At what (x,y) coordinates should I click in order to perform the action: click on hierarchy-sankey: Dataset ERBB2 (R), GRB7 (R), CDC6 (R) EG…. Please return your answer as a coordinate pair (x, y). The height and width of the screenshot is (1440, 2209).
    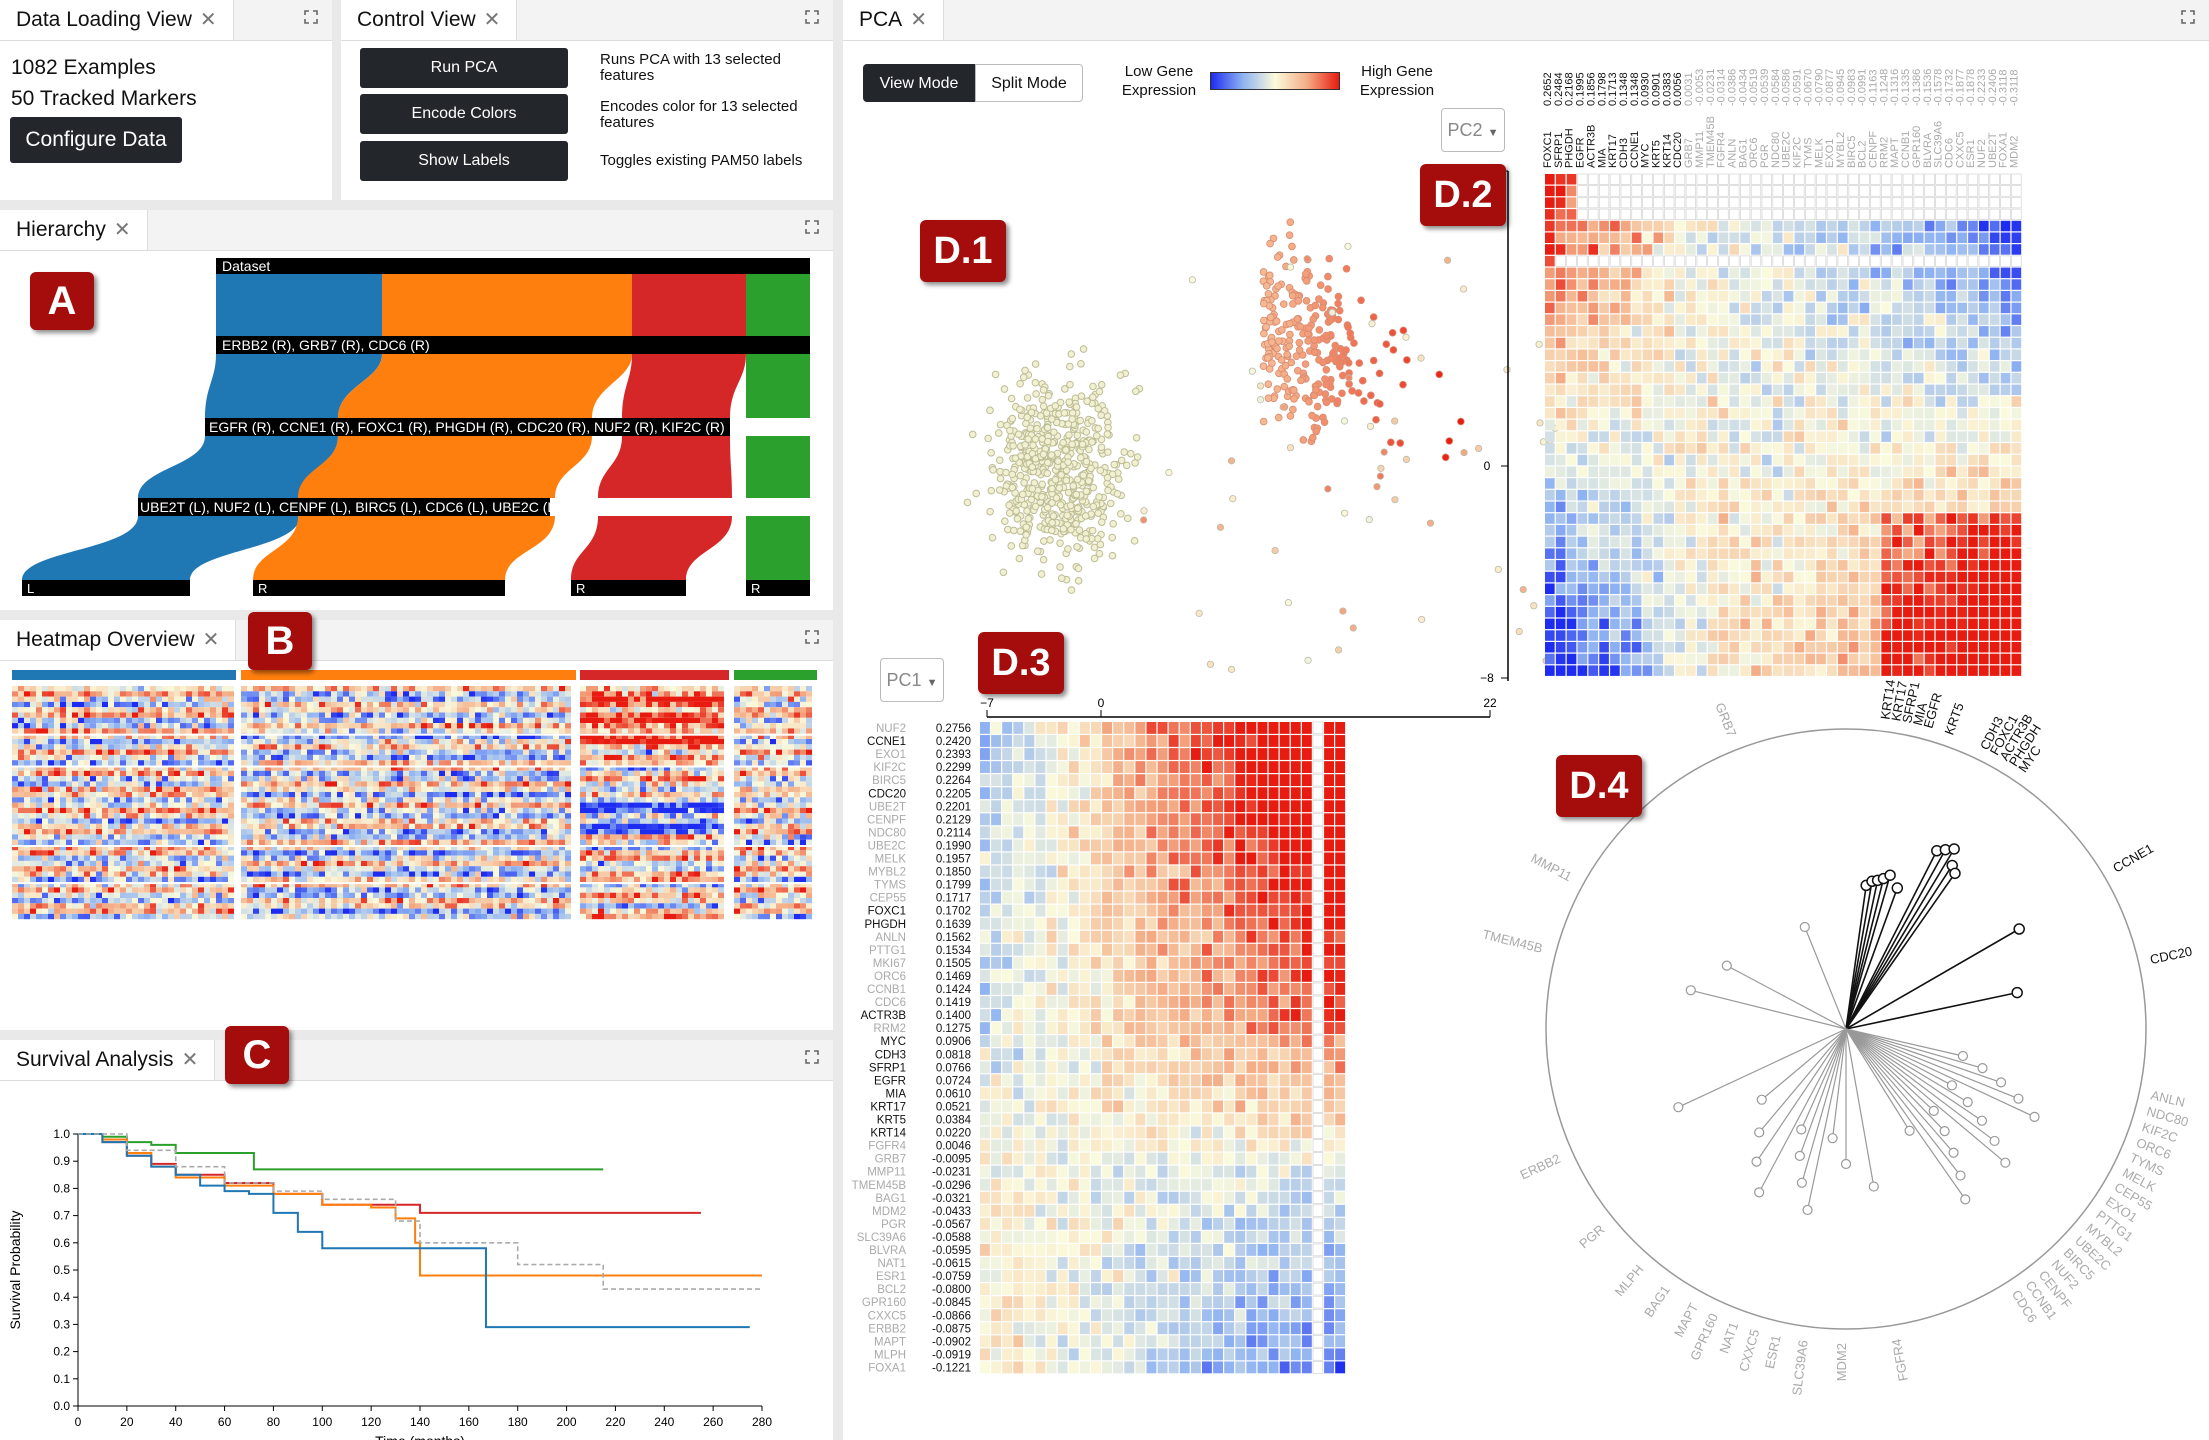
    Looking at the image, I should click on (416, 430).